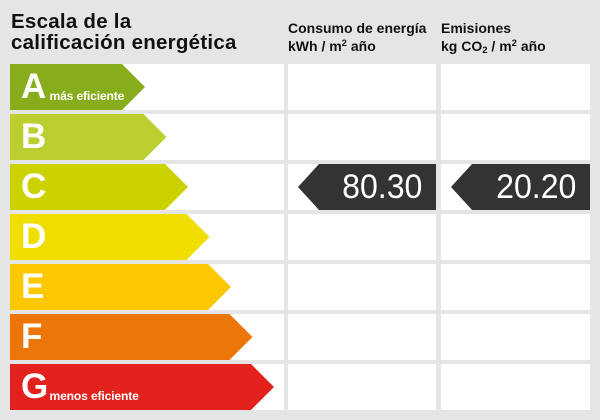 This screenshot has height=420, width=600. What do you see at coordinates (315, 45) in the screenshot?
I see `consumo-line2-pre: kWh / m` at bounding box center [315, 45].